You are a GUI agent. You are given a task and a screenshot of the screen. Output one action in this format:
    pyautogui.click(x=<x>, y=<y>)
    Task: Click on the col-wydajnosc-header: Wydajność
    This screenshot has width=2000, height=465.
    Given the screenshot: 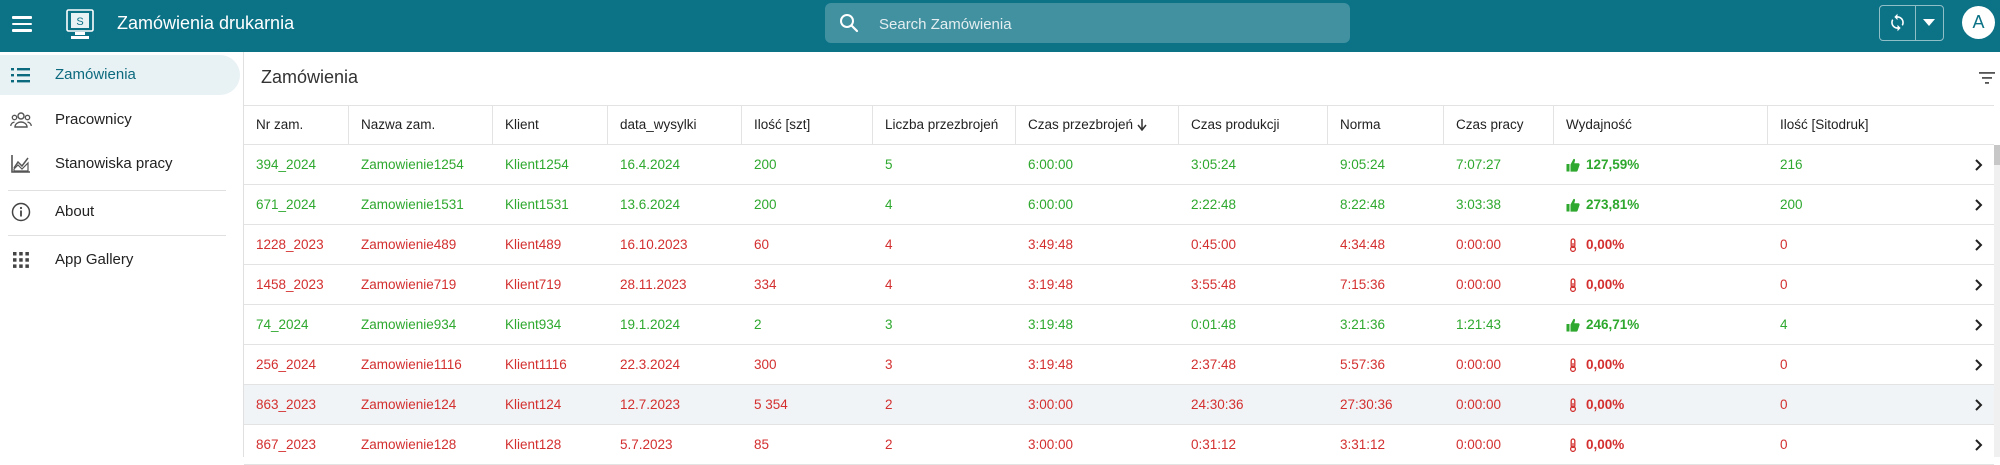 What is the action you would take?
    pyautogui.click(x=1661, y=125)
    